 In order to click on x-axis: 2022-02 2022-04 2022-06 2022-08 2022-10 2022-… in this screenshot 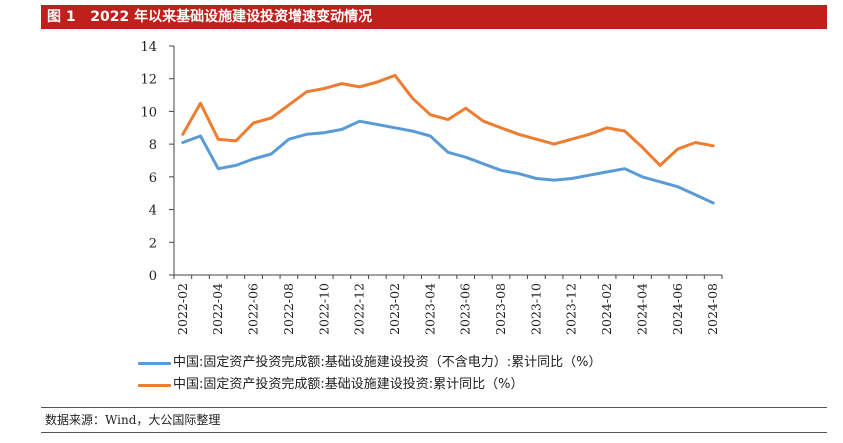, I will do `click(448, 304)`.